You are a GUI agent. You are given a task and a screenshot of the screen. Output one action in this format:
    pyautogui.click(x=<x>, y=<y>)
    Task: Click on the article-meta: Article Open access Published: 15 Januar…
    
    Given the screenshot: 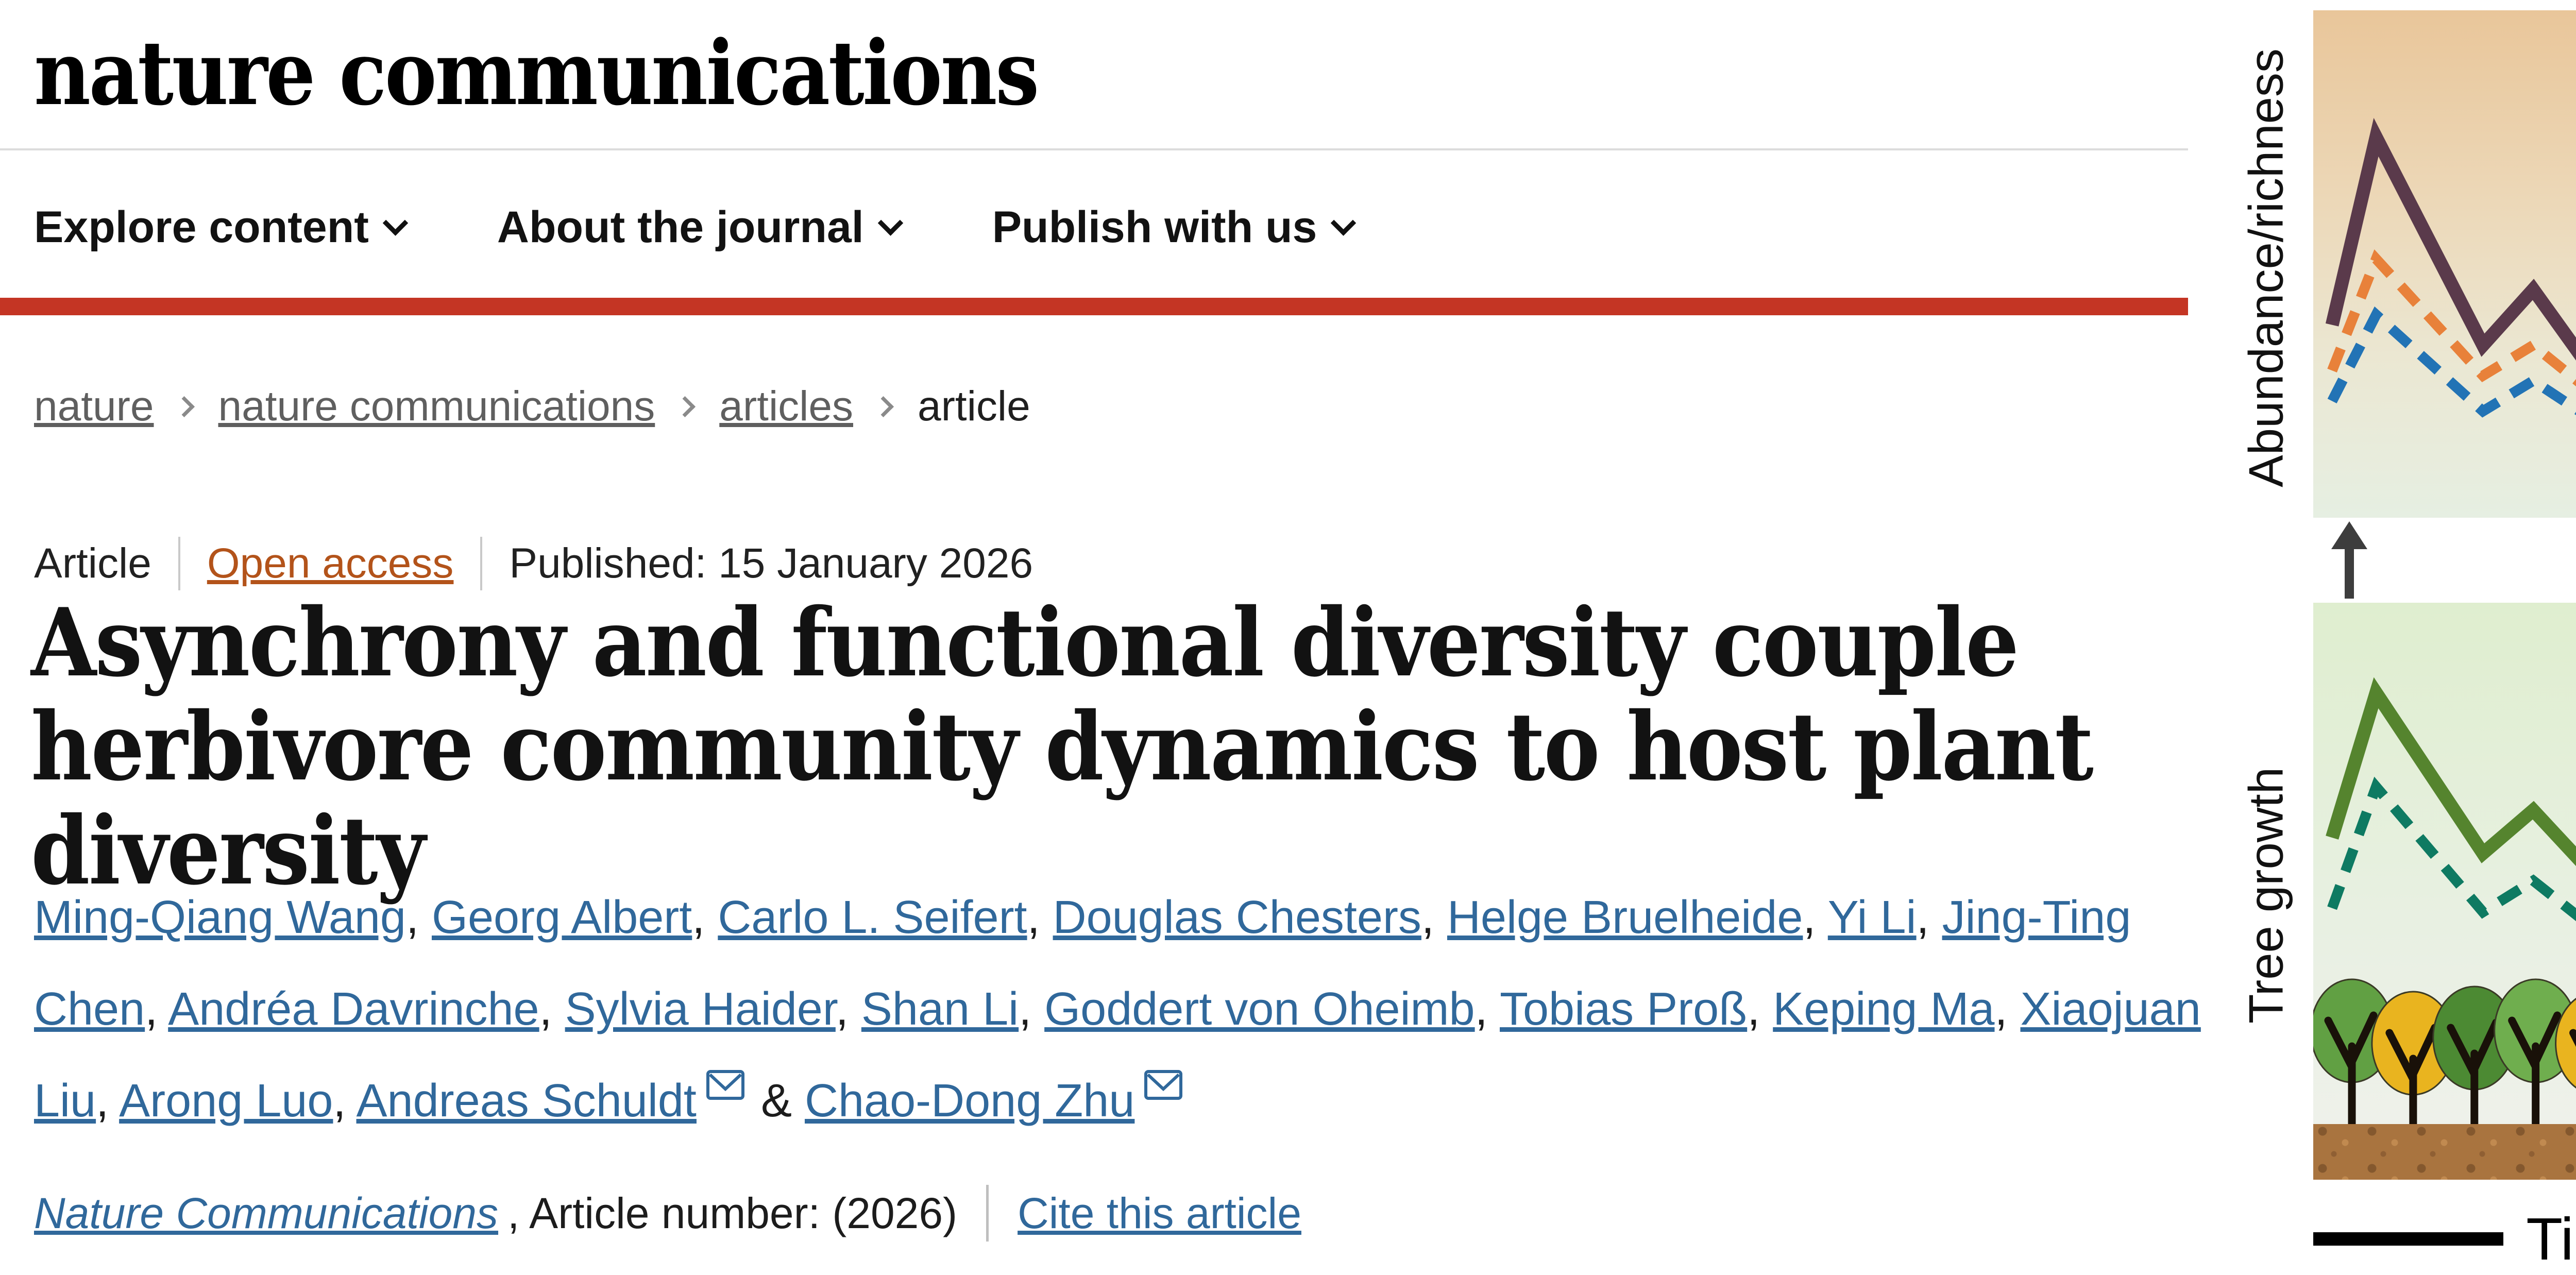 What is the action you would take?
    pyautogui.click(x=533, y=563)
    